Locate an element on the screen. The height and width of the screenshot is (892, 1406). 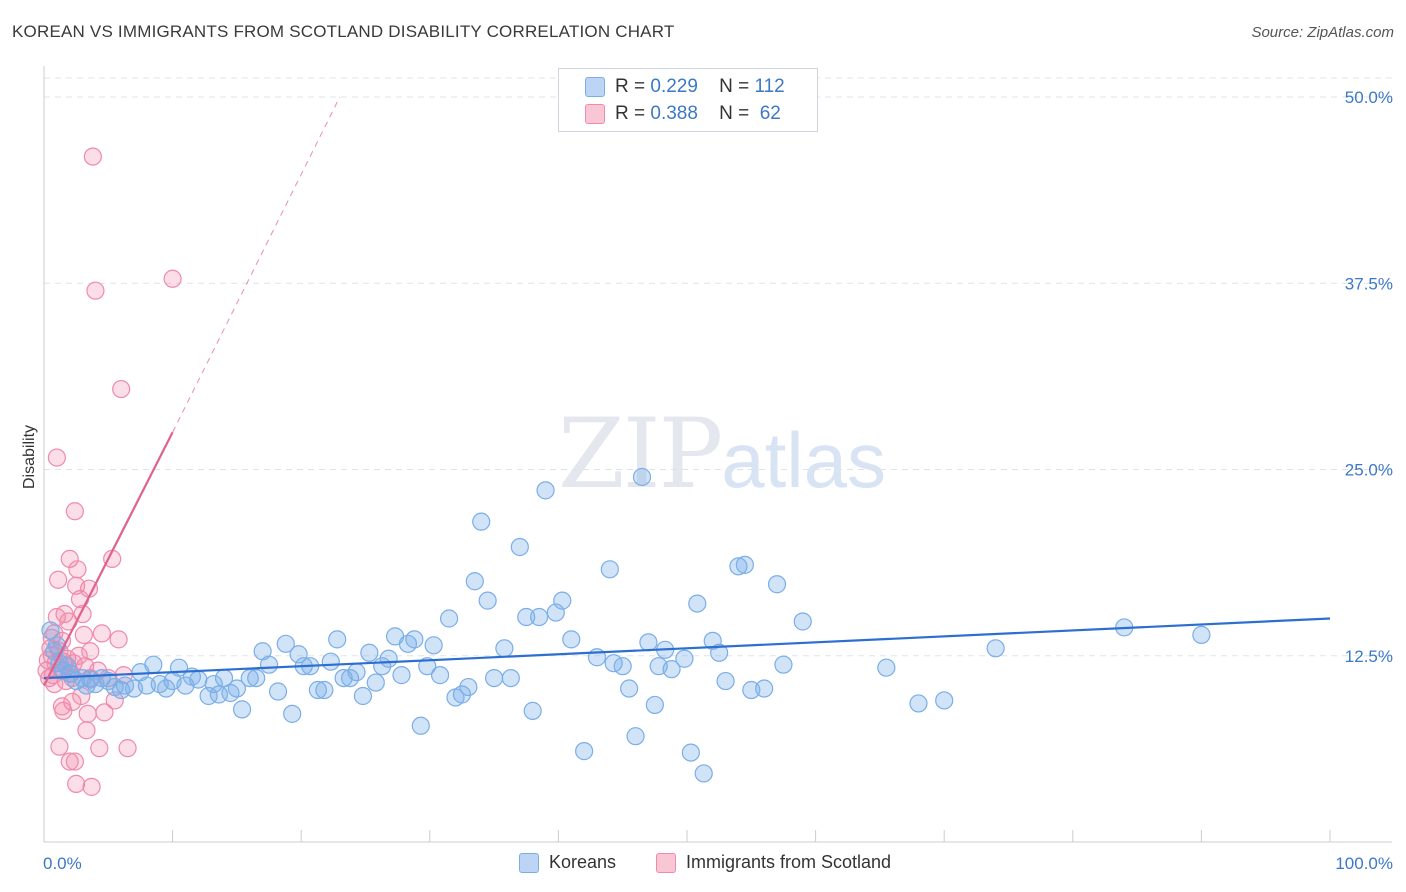
watermark-zip: ZIP is located at coordinates (640, 454).